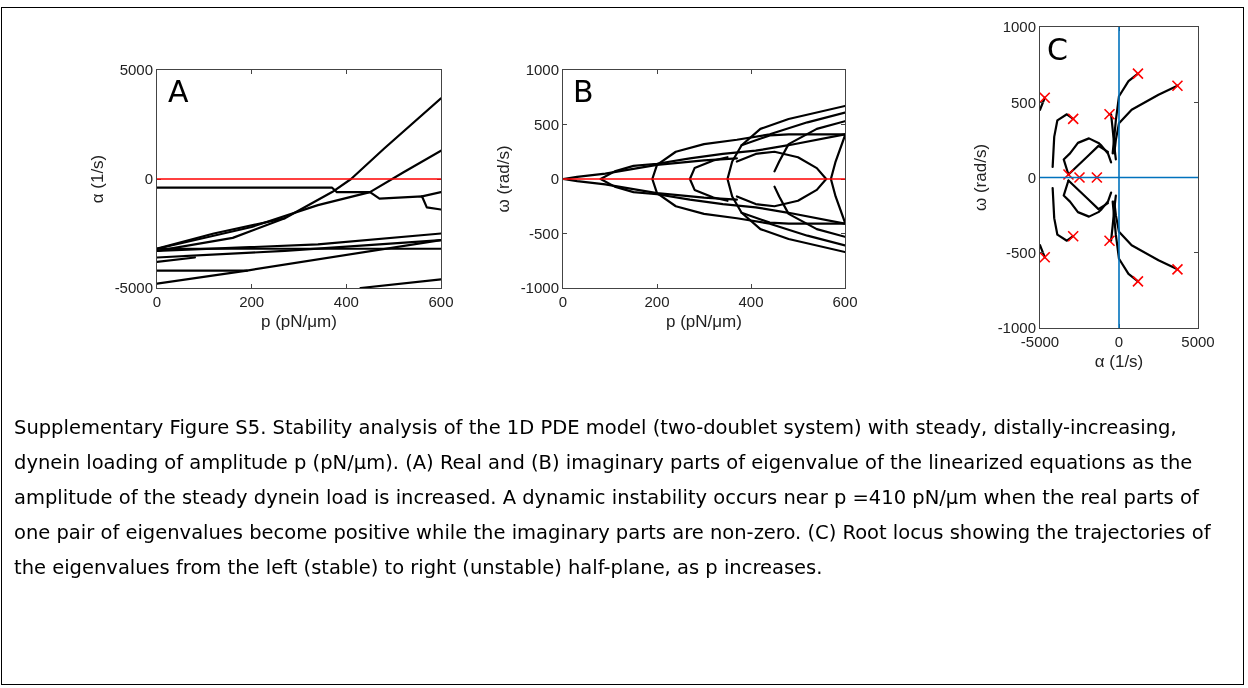 The width and height of the screenshot is (1248, 688). I want to click on annotation: B, so click(583, 91).